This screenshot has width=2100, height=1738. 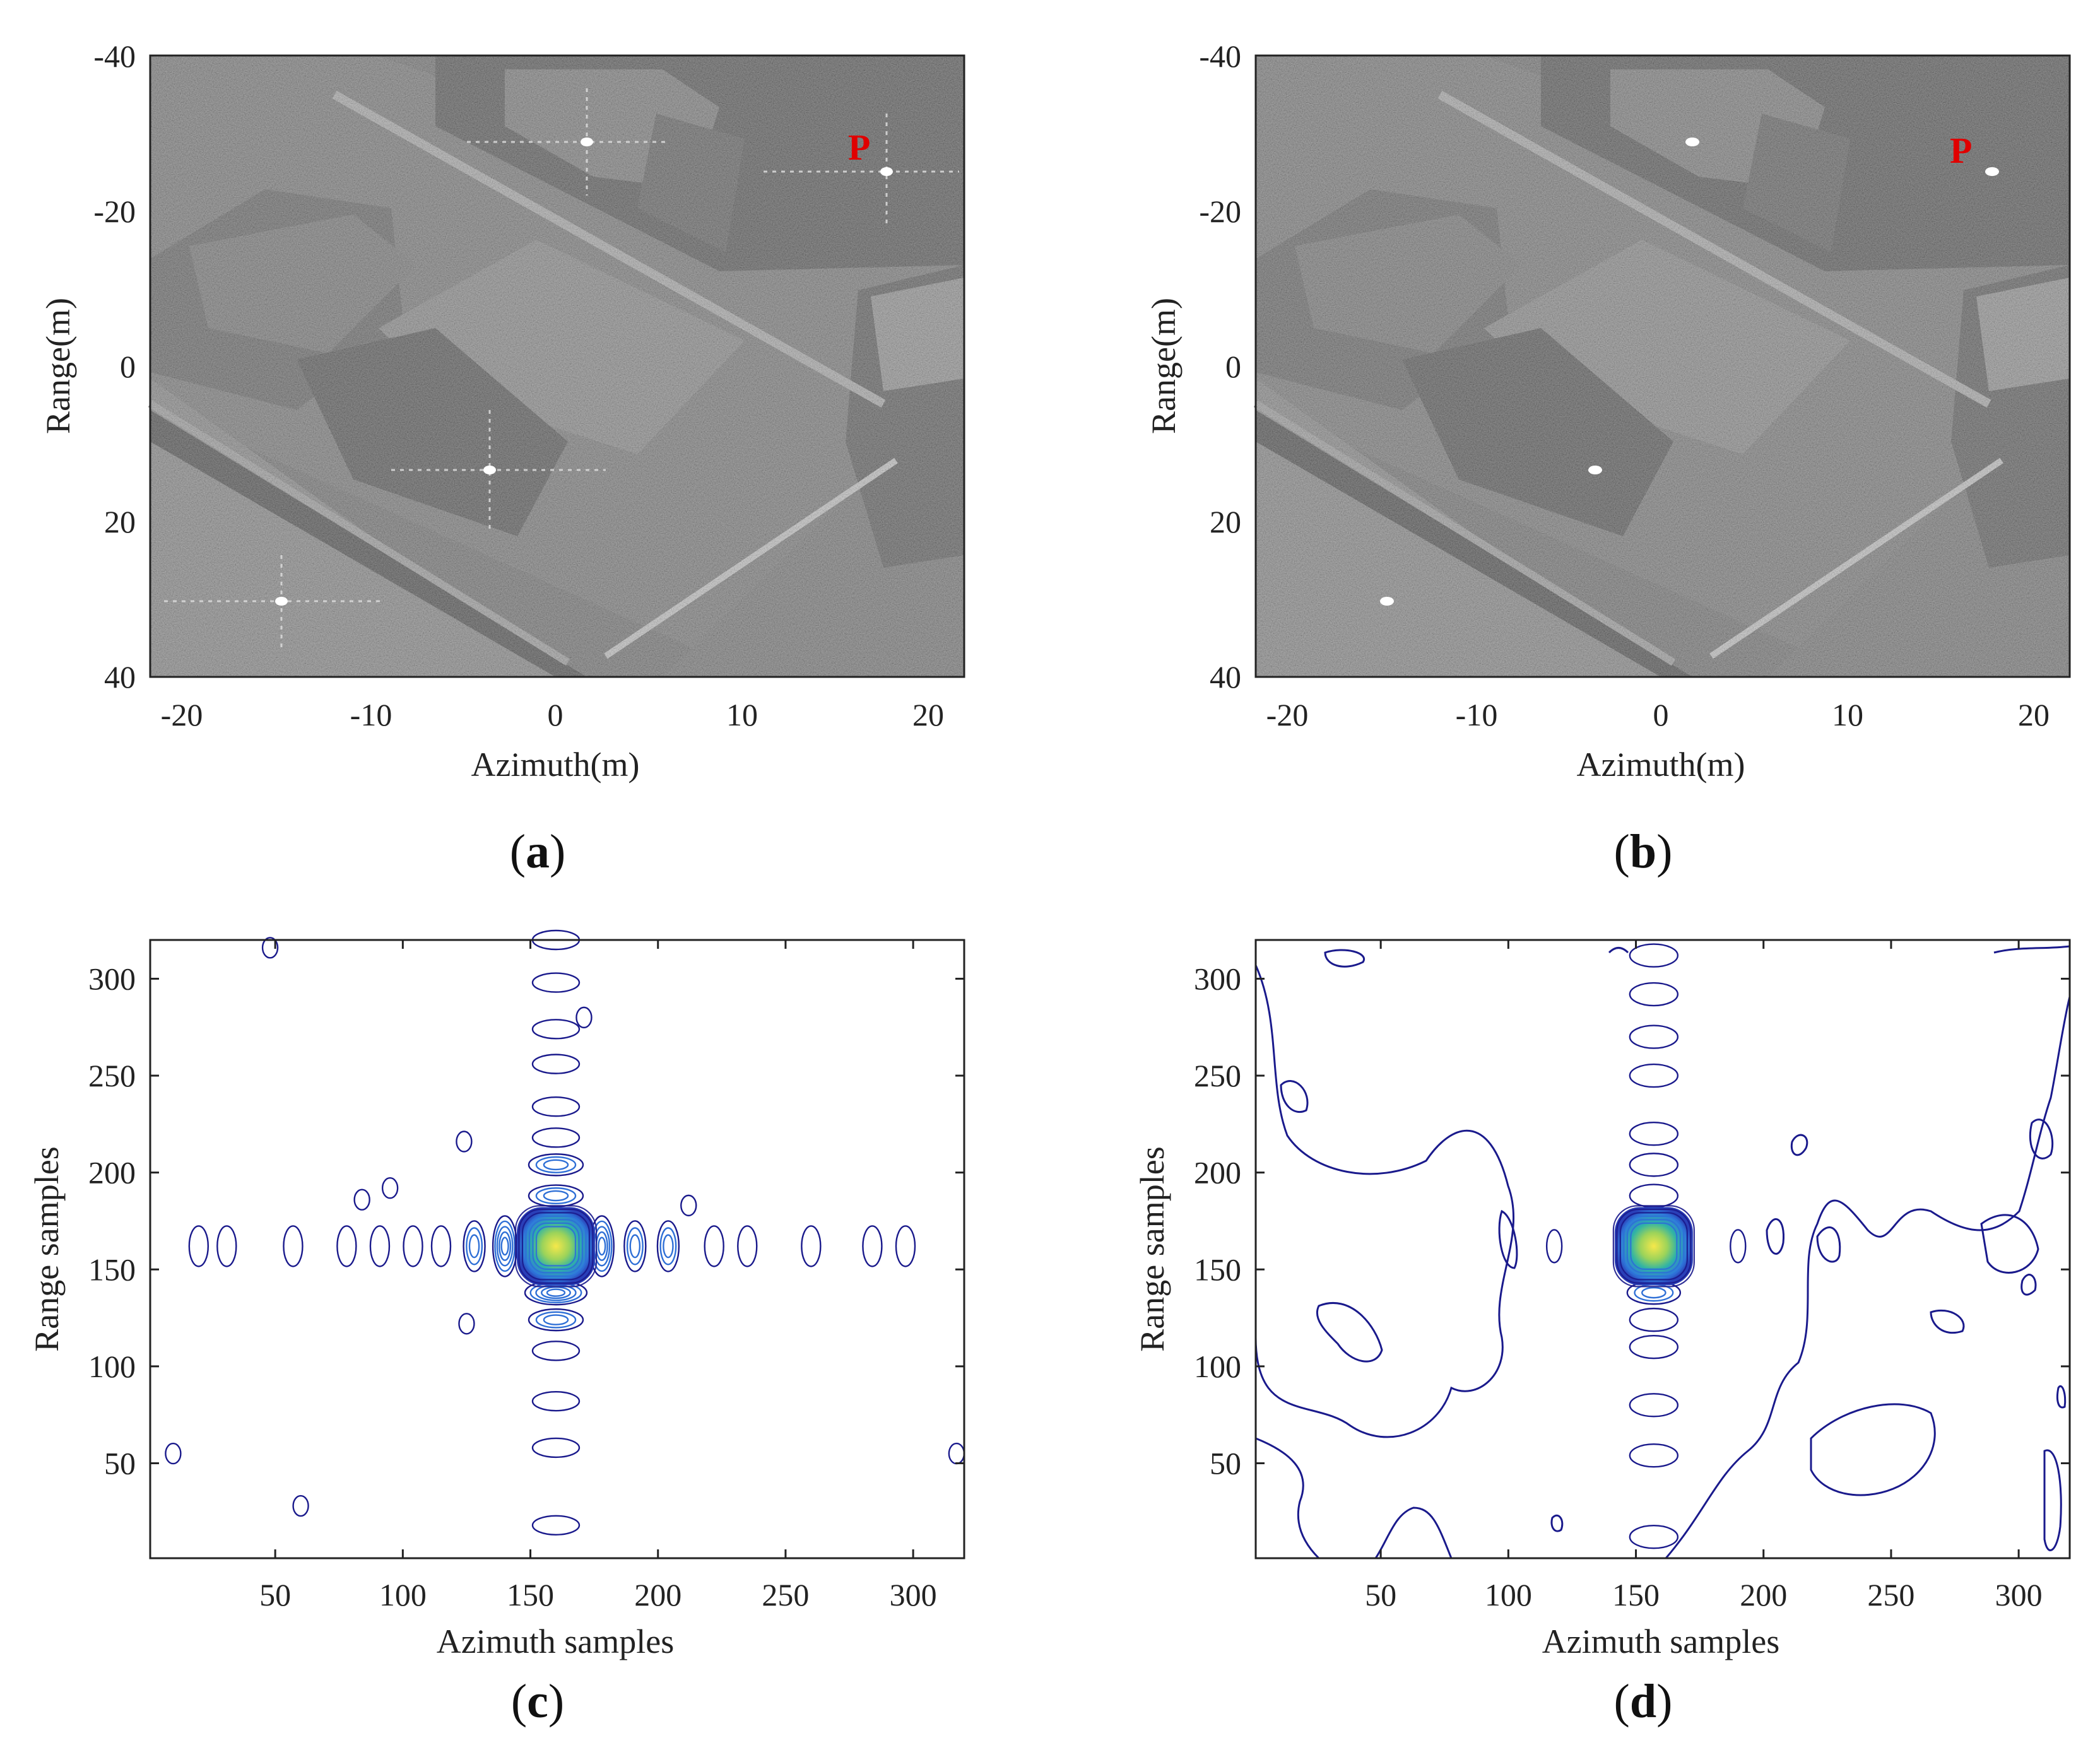 What do you see at coordinates (1233, 366) in the screenshot?
I see `y-tick-label: 0` at bounding box center [1233, 366].